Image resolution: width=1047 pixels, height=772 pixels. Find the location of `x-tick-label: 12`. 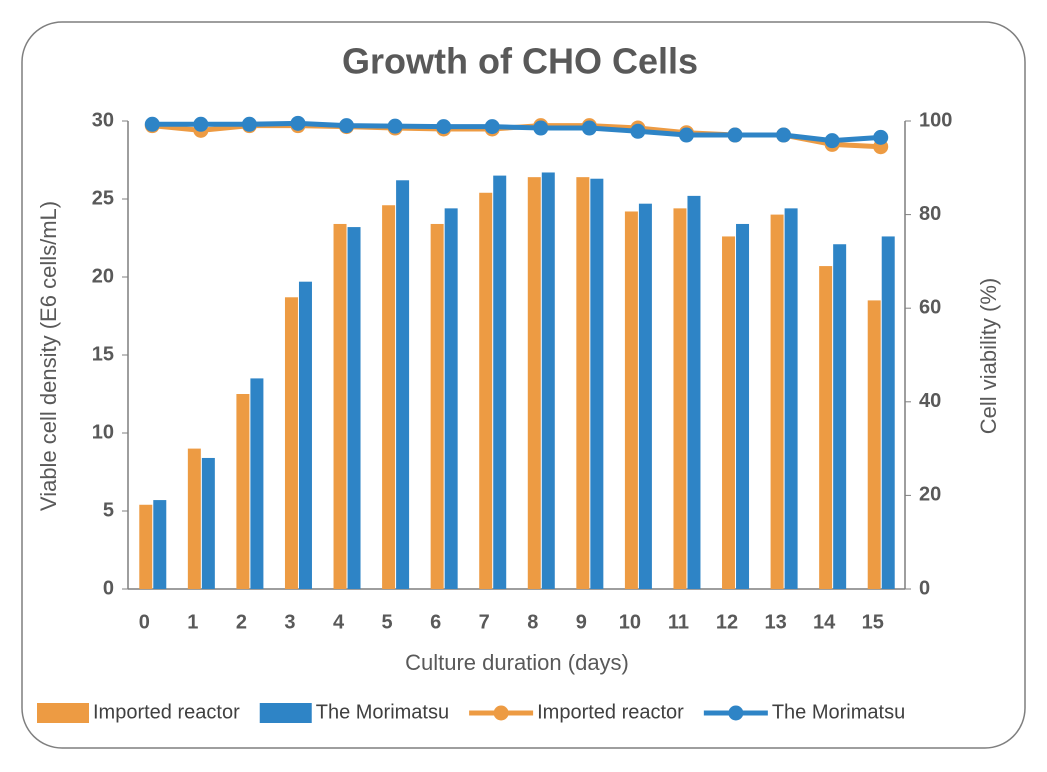

x-tick-label: 12 is located at coordinates (727, 622).